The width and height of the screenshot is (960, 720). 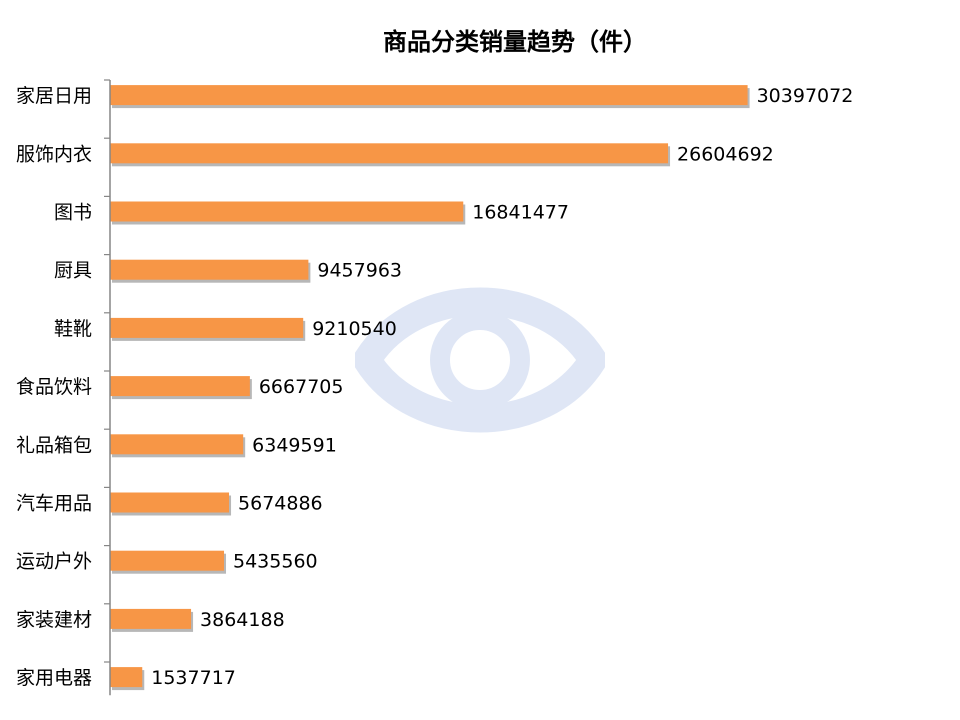 I want to click on category-label: 家居日用, so click(x=54, y=96).